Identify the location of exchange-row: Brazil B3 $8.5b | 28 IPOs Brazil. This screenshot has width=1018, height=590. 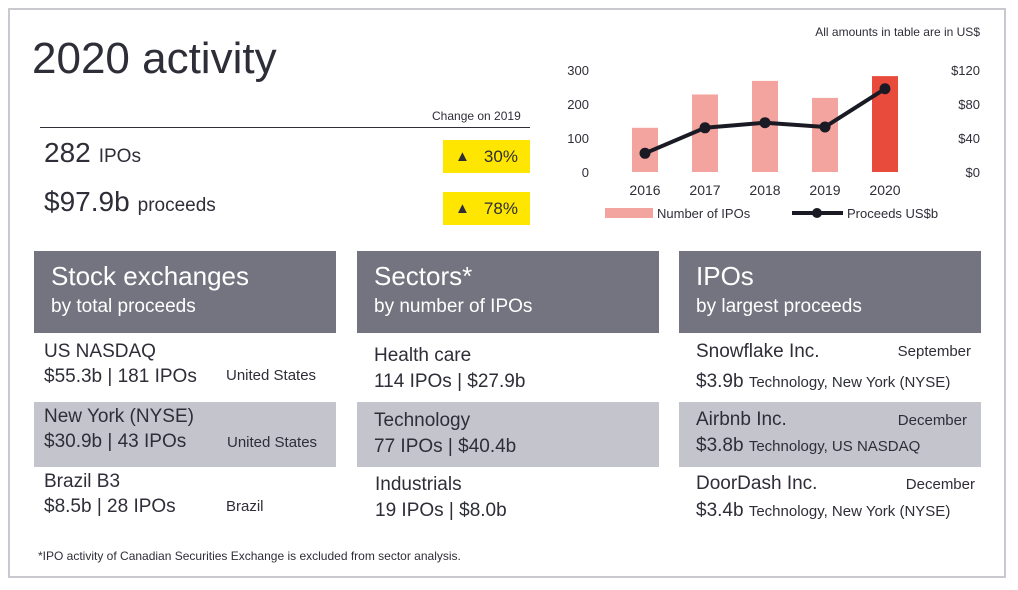
(185, 499).